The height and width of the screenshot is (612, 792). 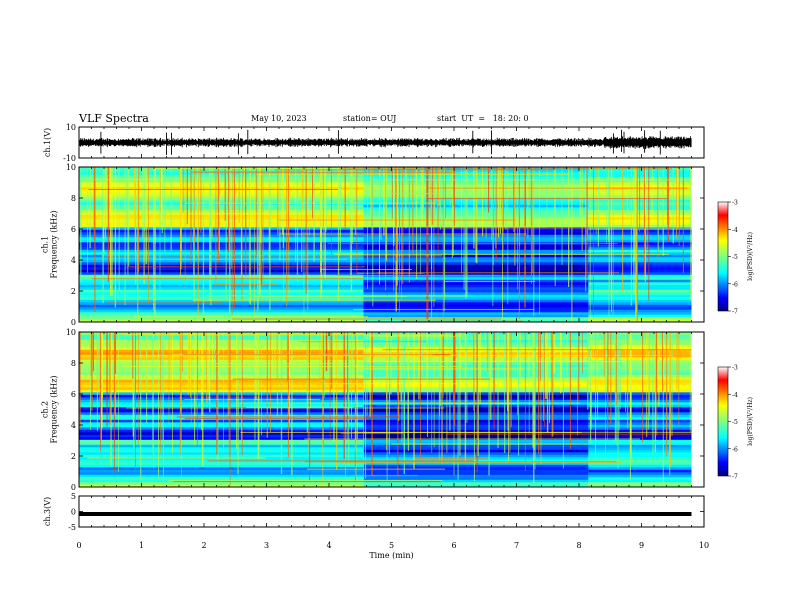 What do you see at coordinates (735, 257) in the screenshot?
I see `ch1-colorbar-tick-2: -5` at bounding box center [735, 257].